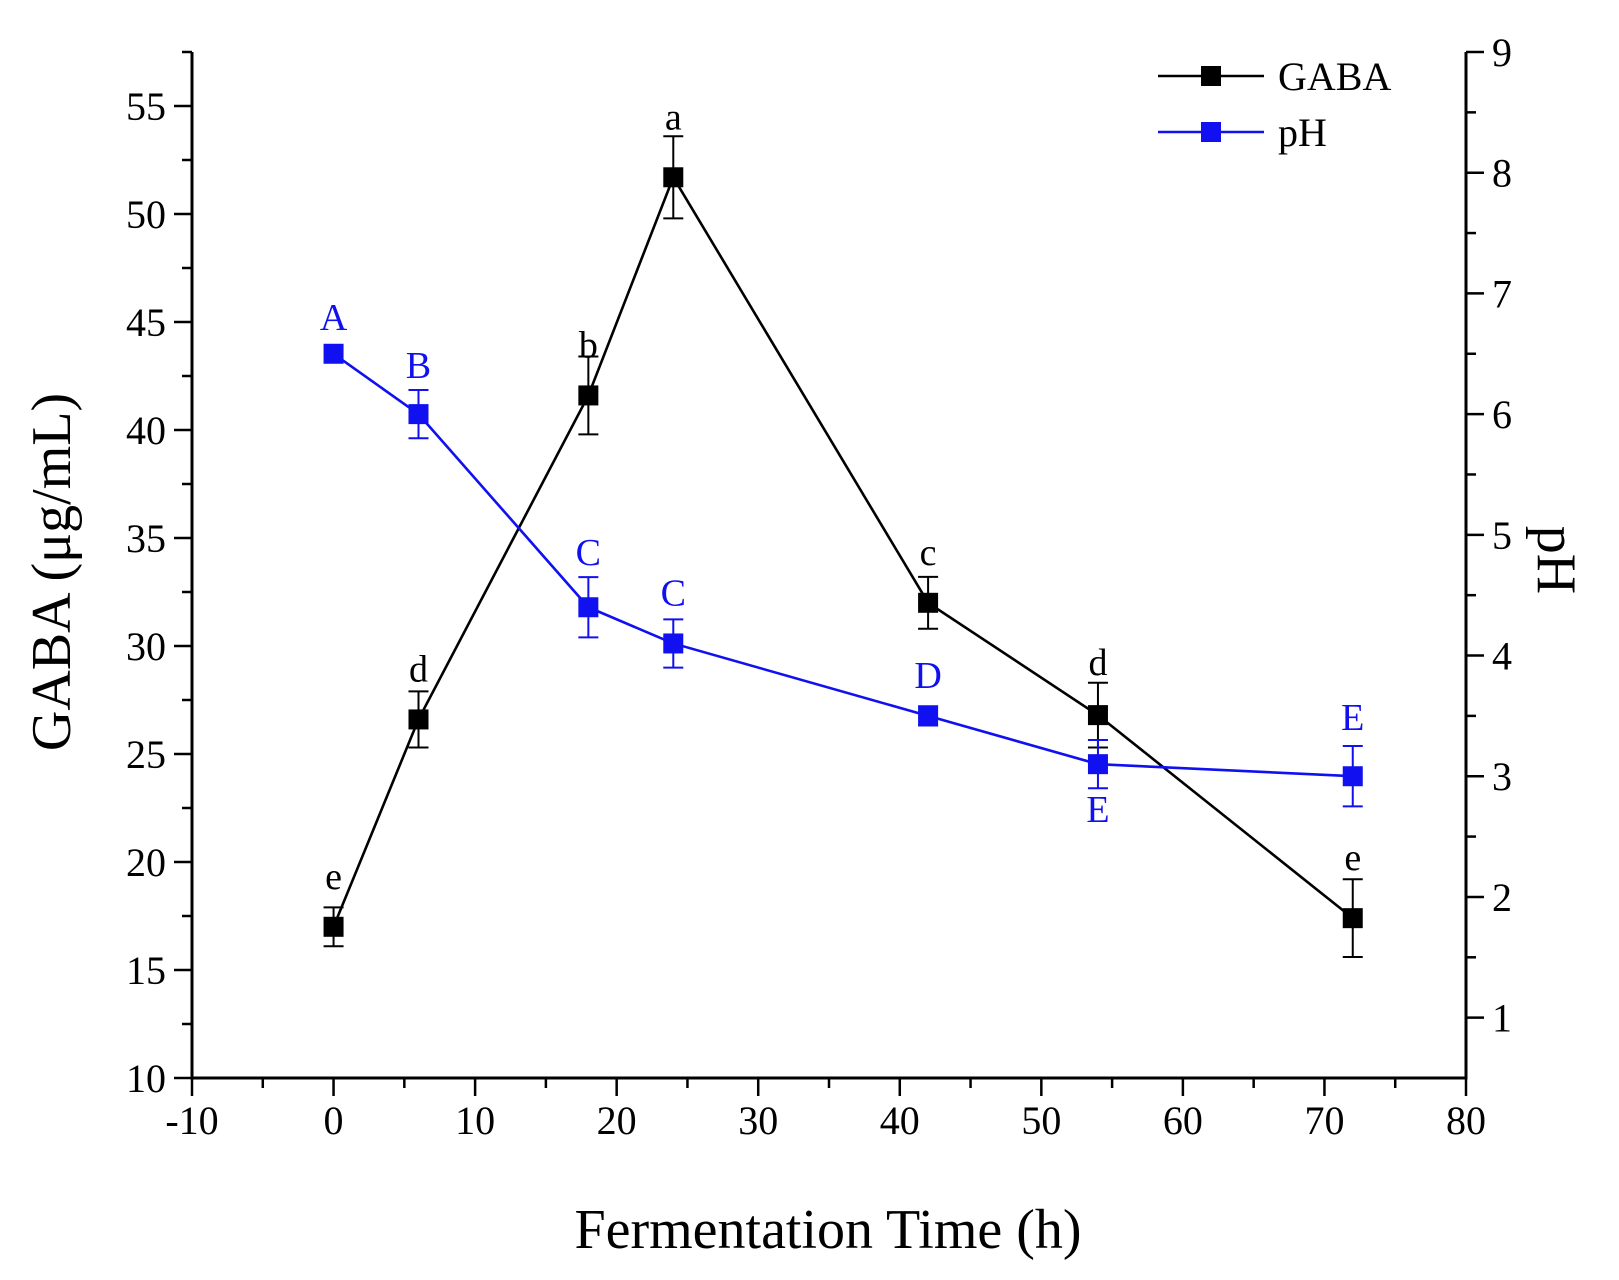  I want to click on y2-tick-label: 3, so click(1502, 776).